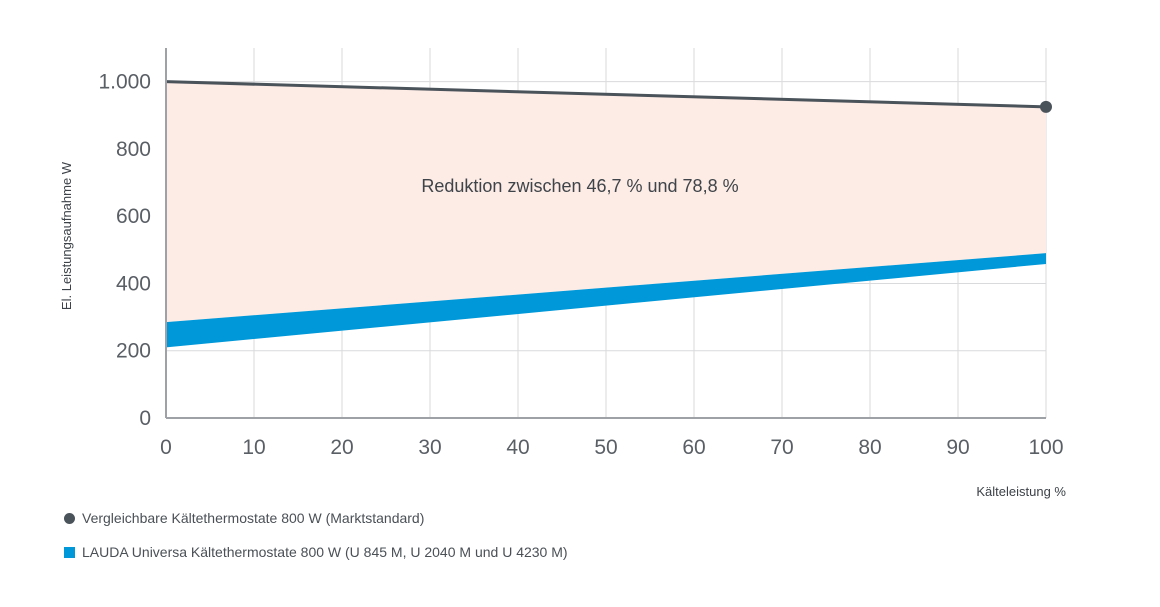 The width and height of the screenshot is (1160, 607). Describe the element at coordinates (145, 418) in the screenshot. I see `y-tick-label: 0` at that location.